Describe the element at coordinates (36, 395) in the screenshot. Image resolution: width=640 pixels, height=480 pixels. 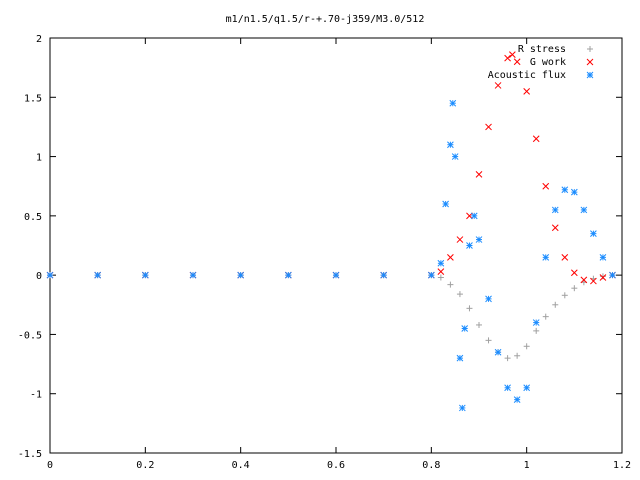
I see `y-tick-label: -1` at that location.